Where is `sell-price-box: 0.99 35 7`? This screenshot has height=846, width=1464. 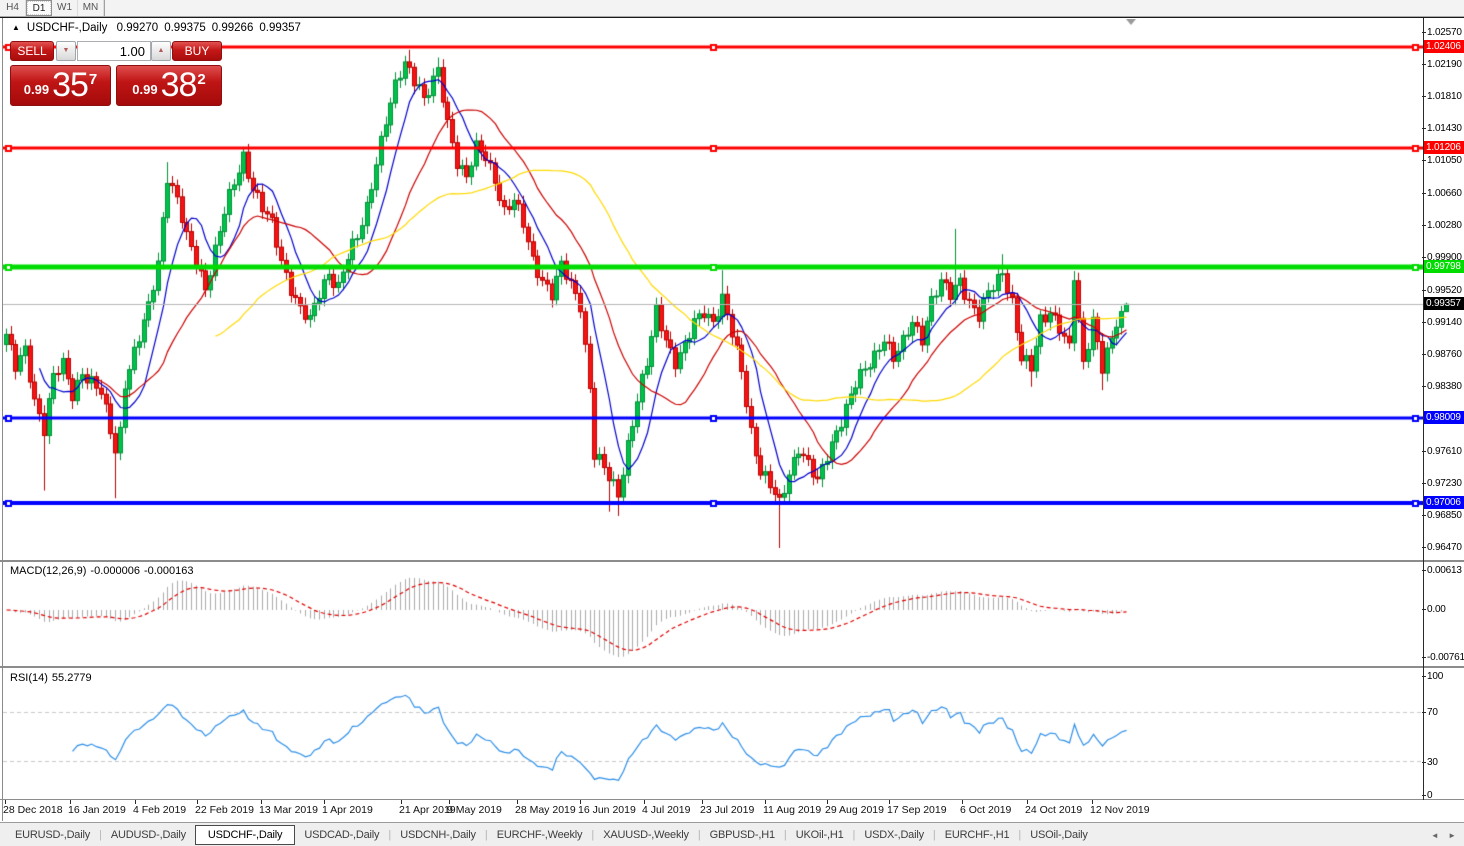 sell-price-box: 0.99 35 7 is located at coordinates (60, 85).